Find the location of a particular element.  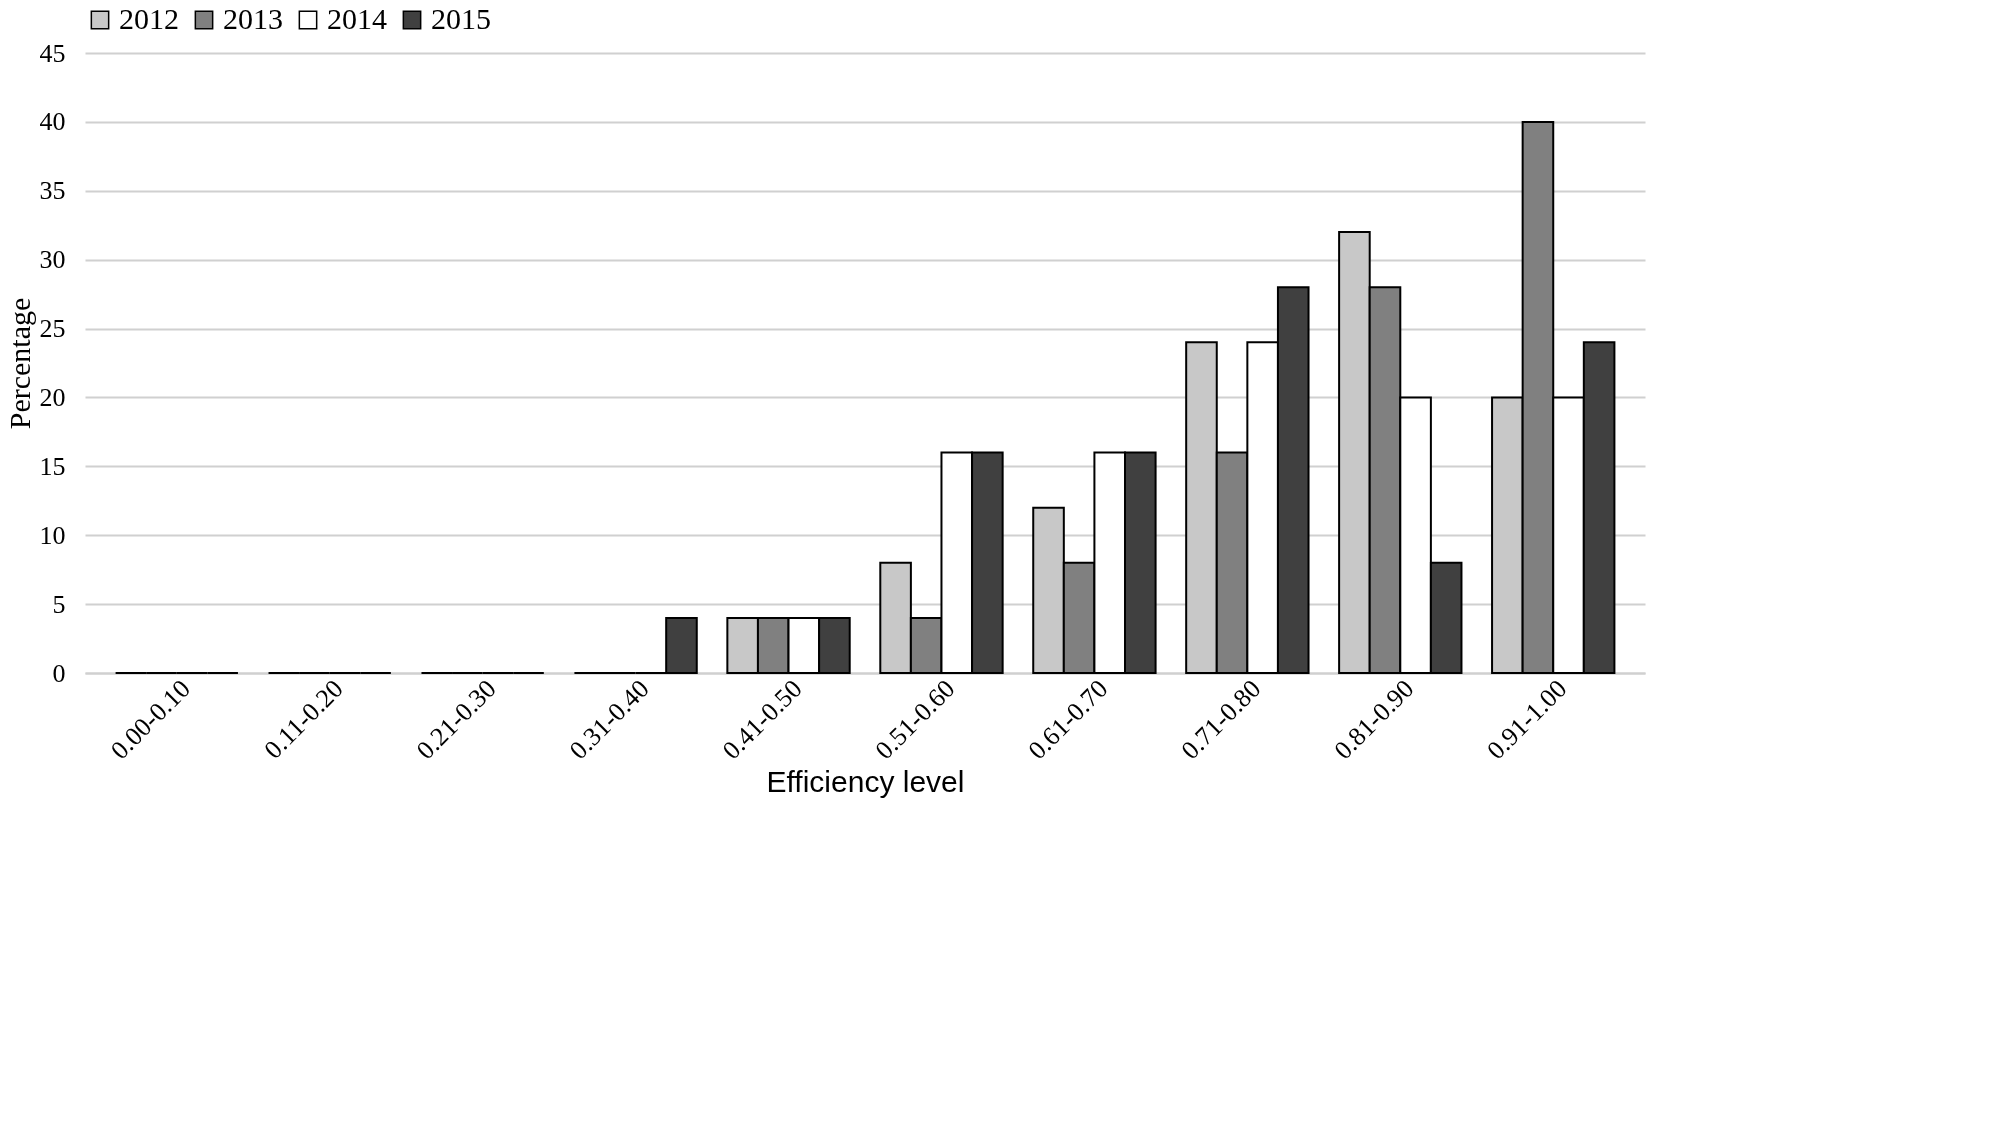

x-axis-title: Efficiency level is located at coordinates (865, 782).